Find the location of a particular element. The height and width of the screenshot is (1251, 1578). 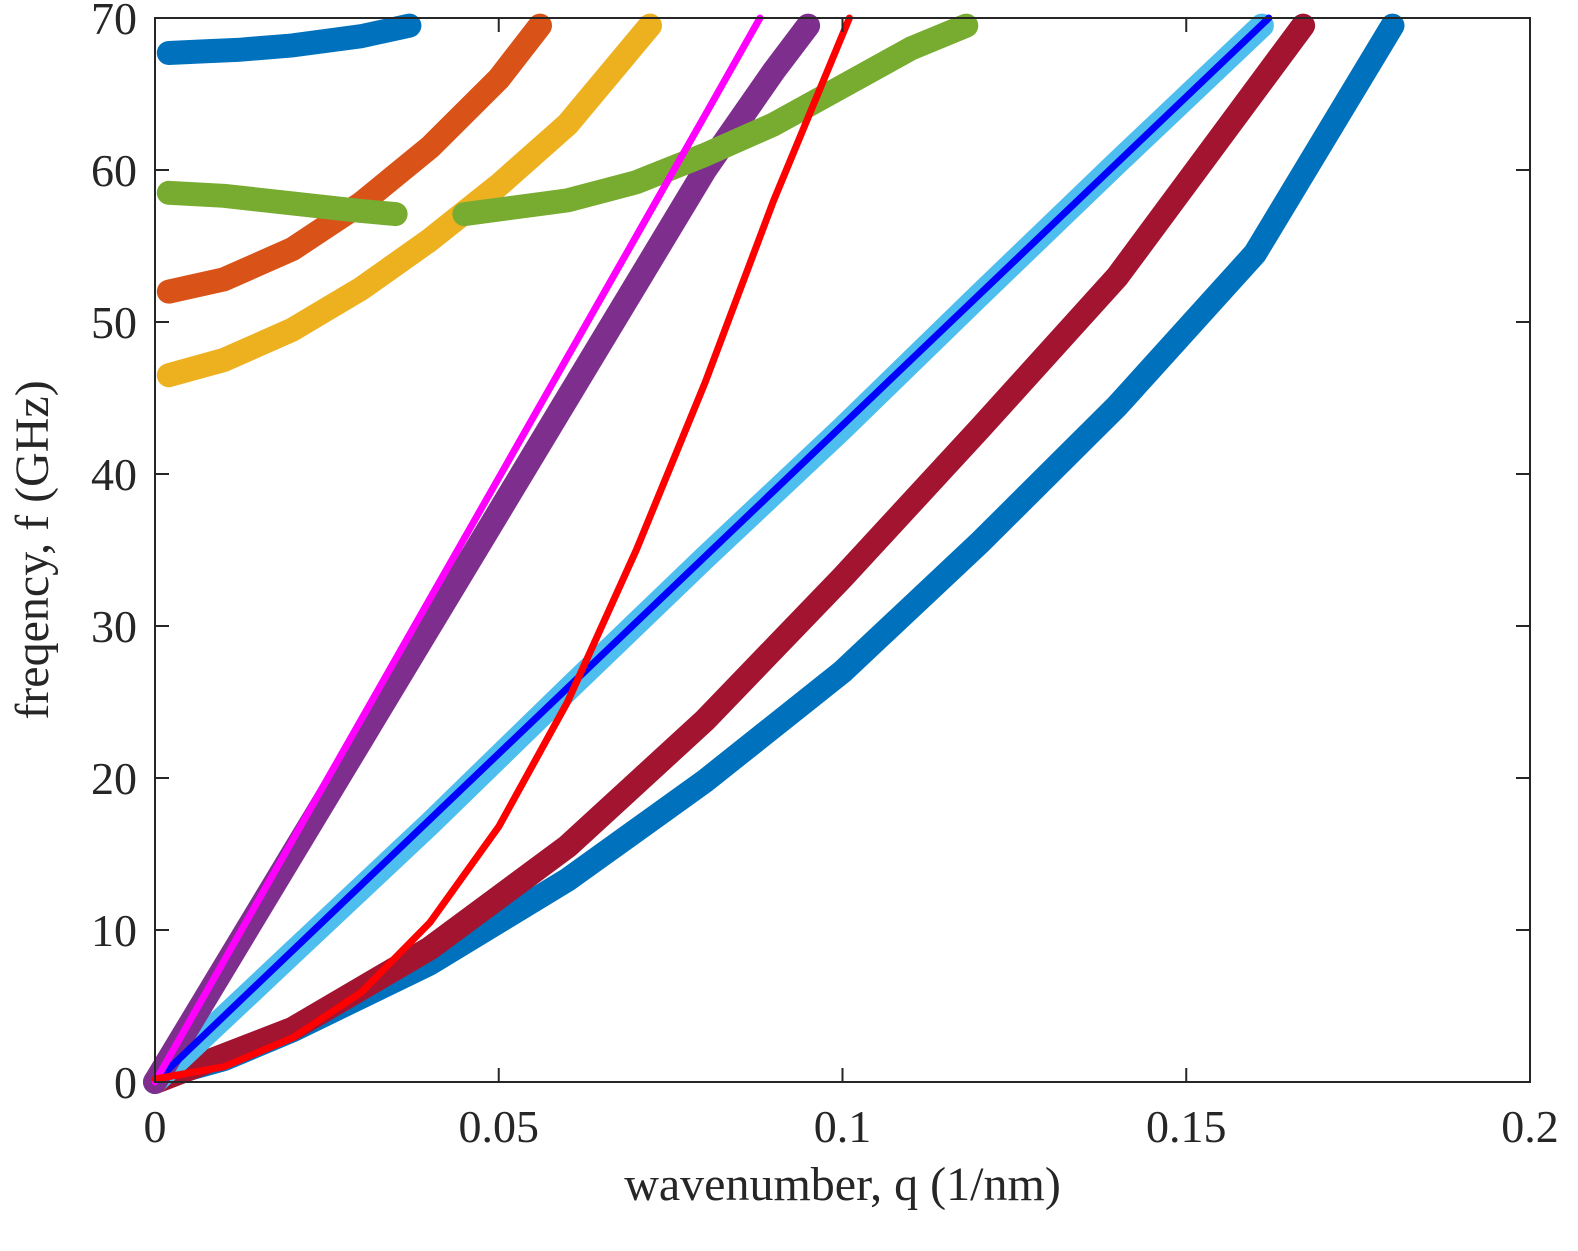

y-tick-label-6: 60 is located at coordinates (114, 170).